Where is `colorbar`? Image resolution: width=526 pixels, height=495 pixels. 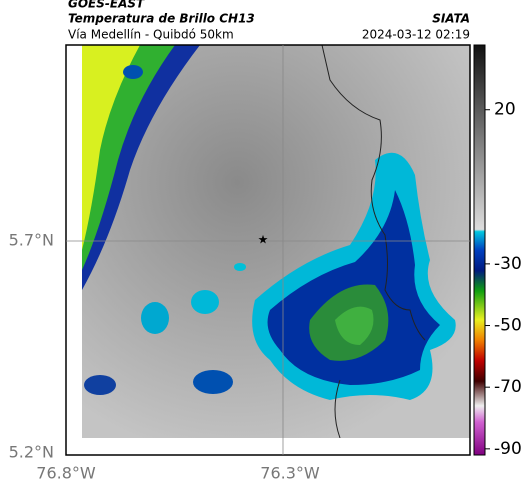
colorbar is located at coordinates (479, 250).